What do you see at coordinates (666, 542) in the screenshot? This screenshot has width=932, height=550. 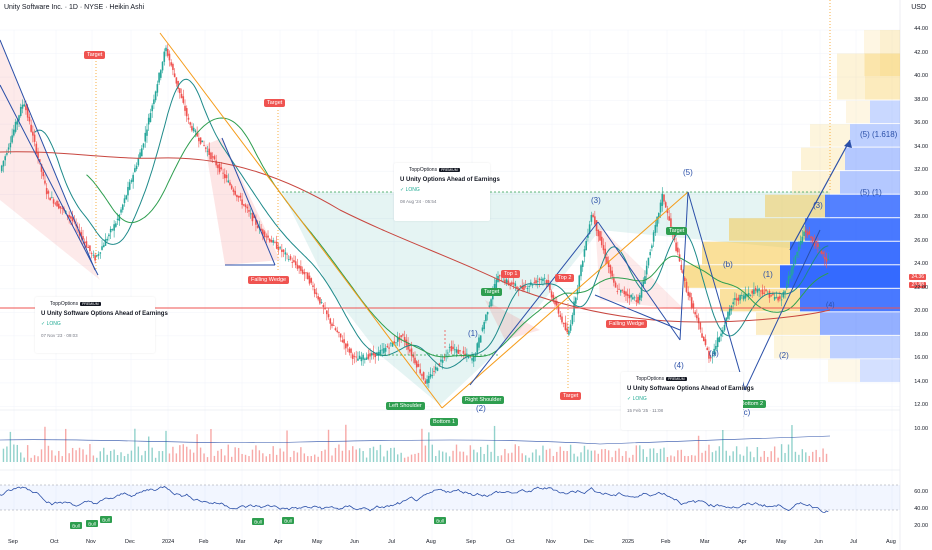 I see `time-tick-label: Feb` at bounding box center [666, 542].